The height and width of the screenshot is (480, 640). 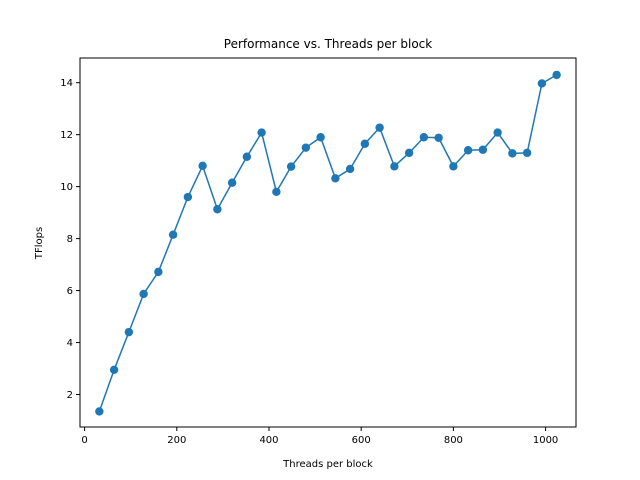 What do you see at coordinates (268, 440) in the screenshot?
I see `x-tick-label: 400` at bounding box center [268, 440].